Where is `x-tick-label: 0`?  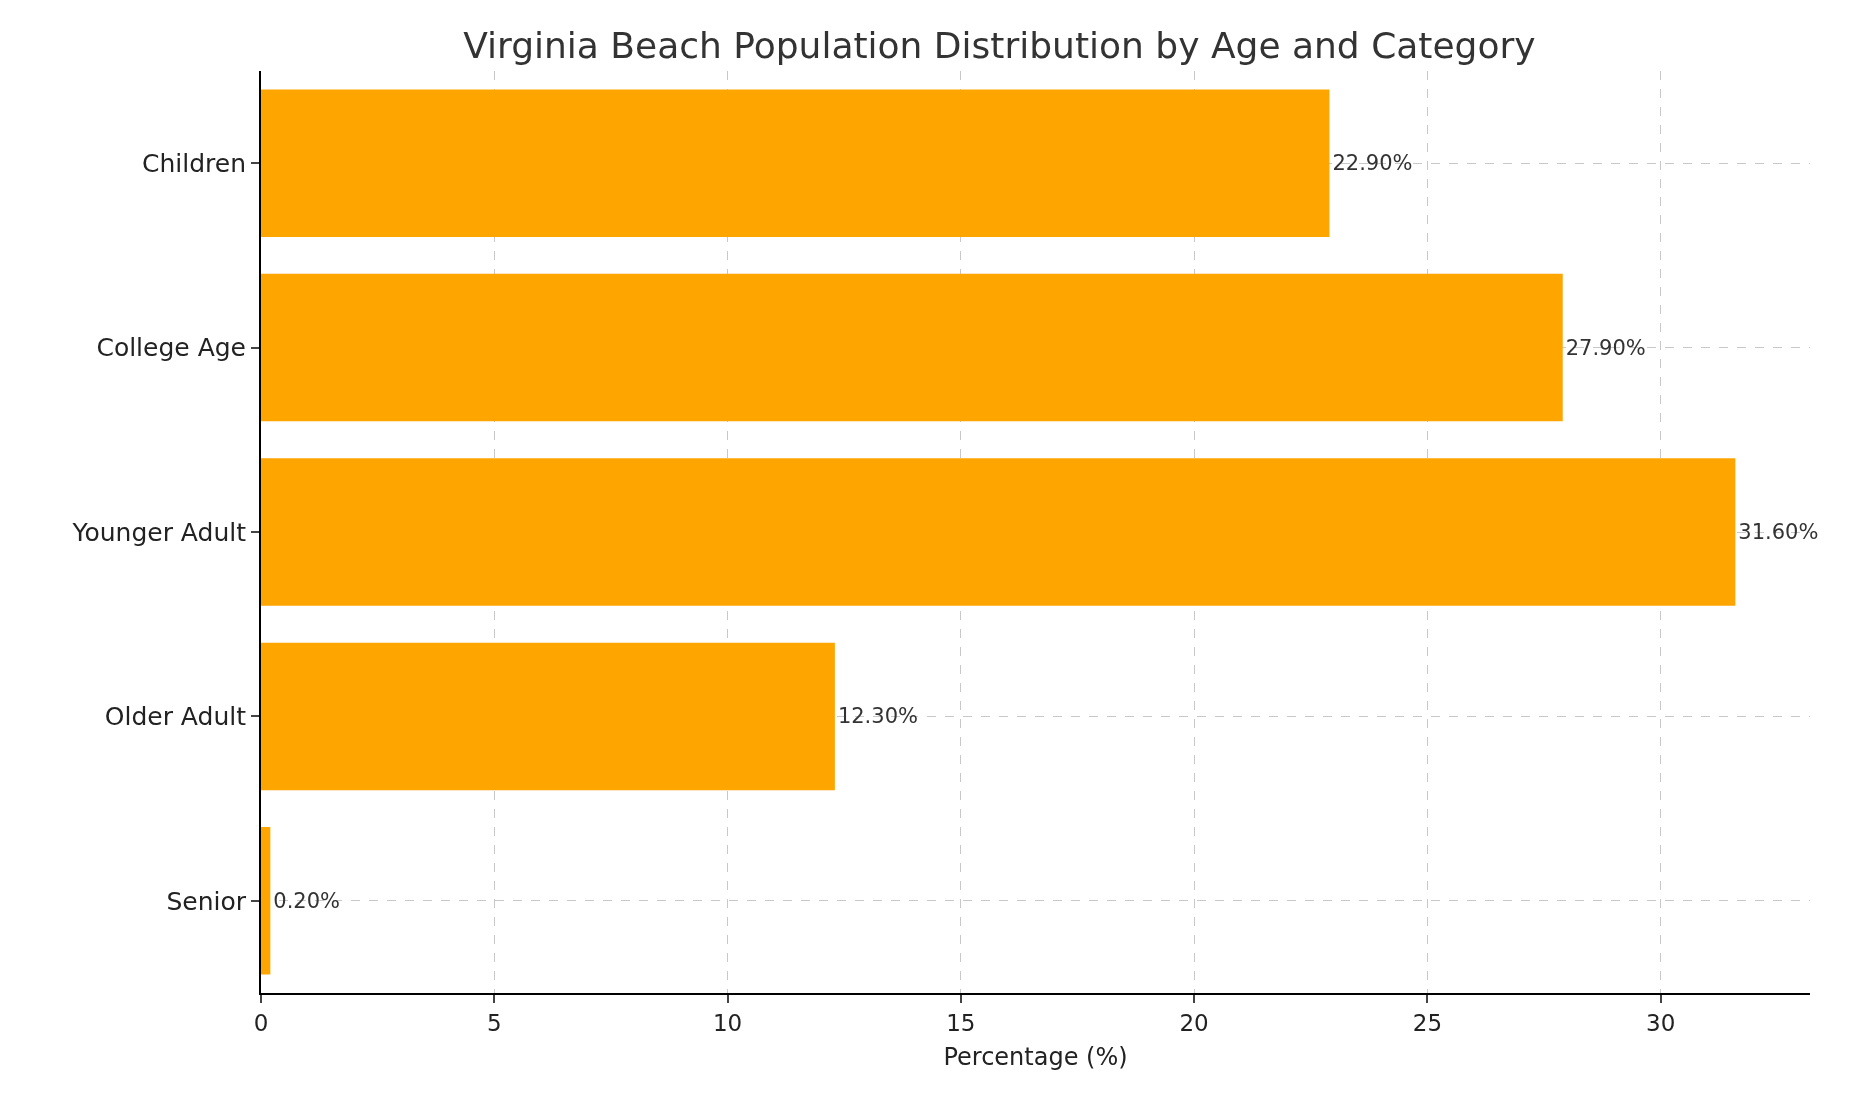
x-tick-label: 0 is located at coordinates (261, 1022).